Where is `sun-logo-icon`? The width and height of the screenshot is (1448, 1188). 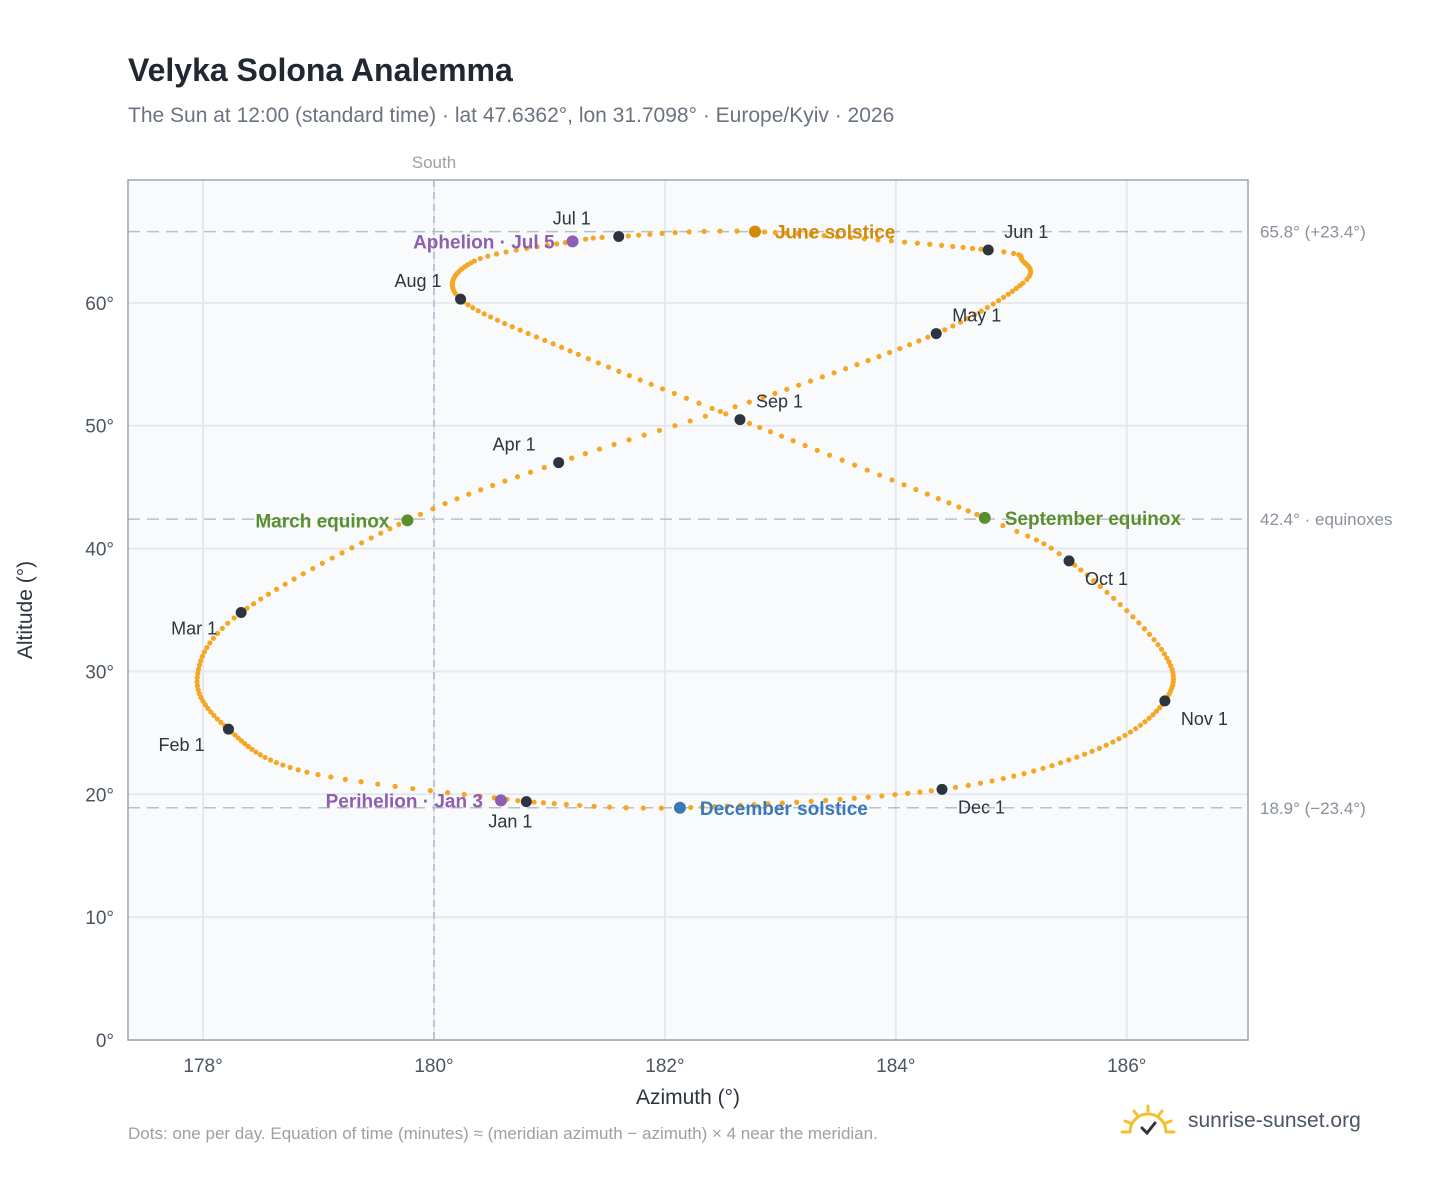
sun-logo-icon is located at coordinates (1148, 1120).